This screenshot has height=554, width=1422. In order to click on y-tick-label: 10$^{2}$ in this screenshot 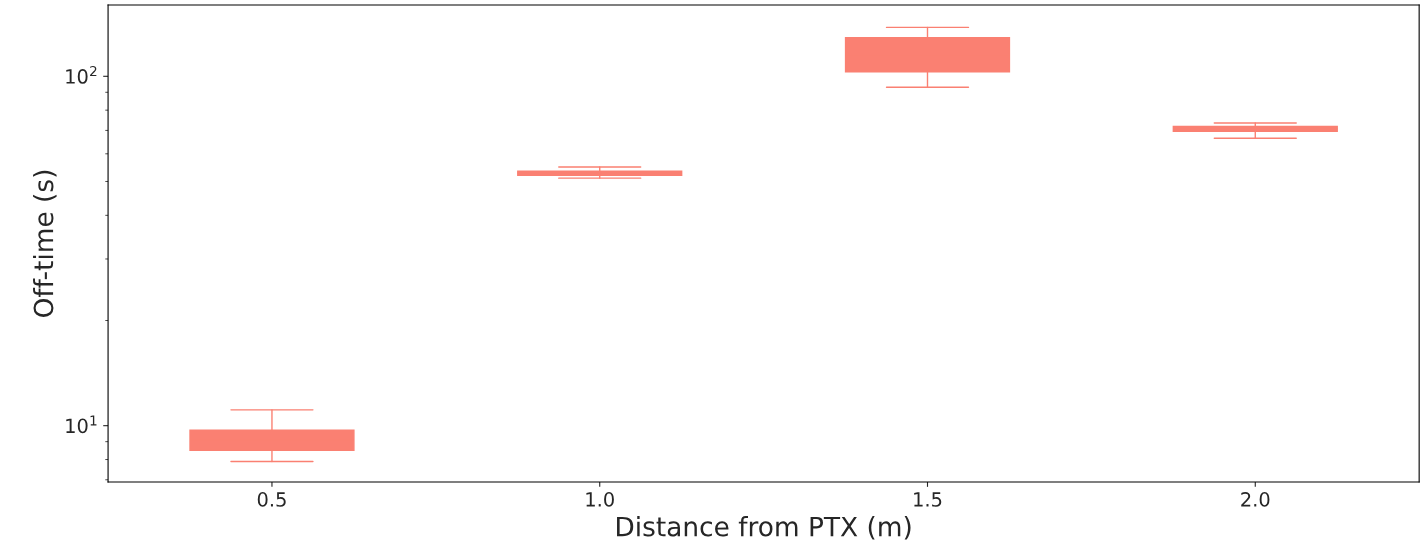, I will do `click(81, 74)`.